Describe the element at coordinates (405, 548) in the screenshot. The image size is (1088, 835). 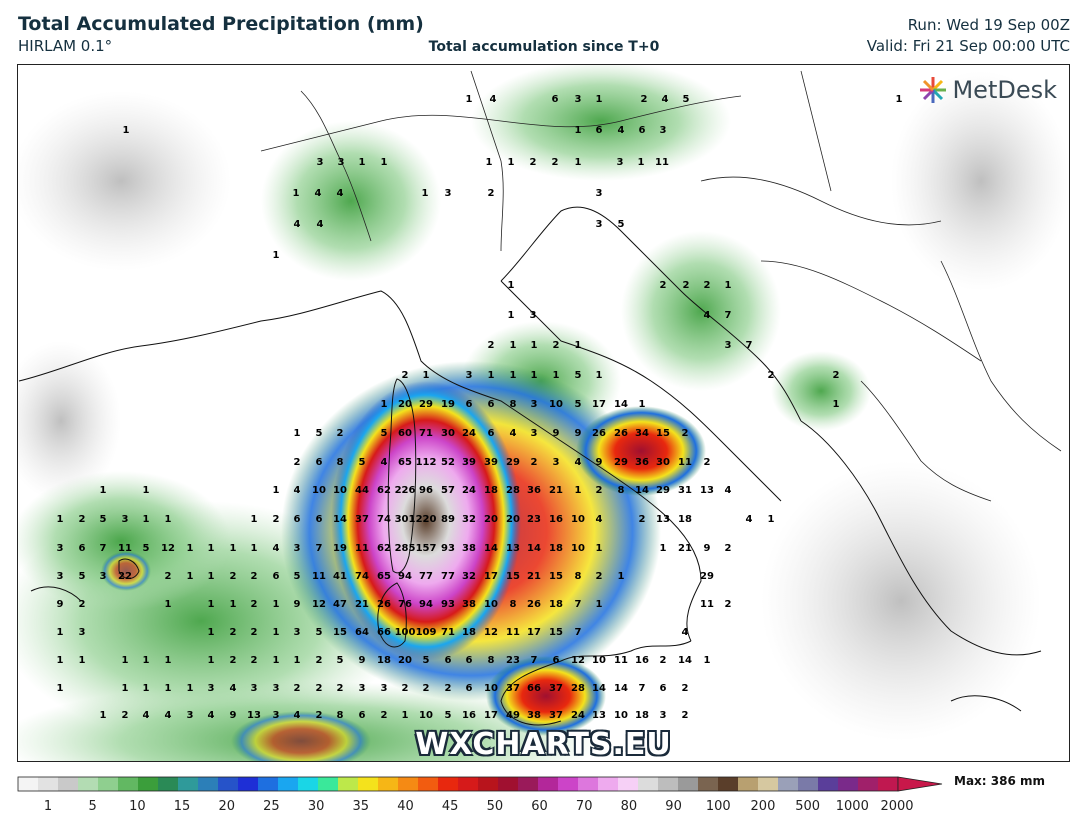
I see `precip-value: 285` at that location.